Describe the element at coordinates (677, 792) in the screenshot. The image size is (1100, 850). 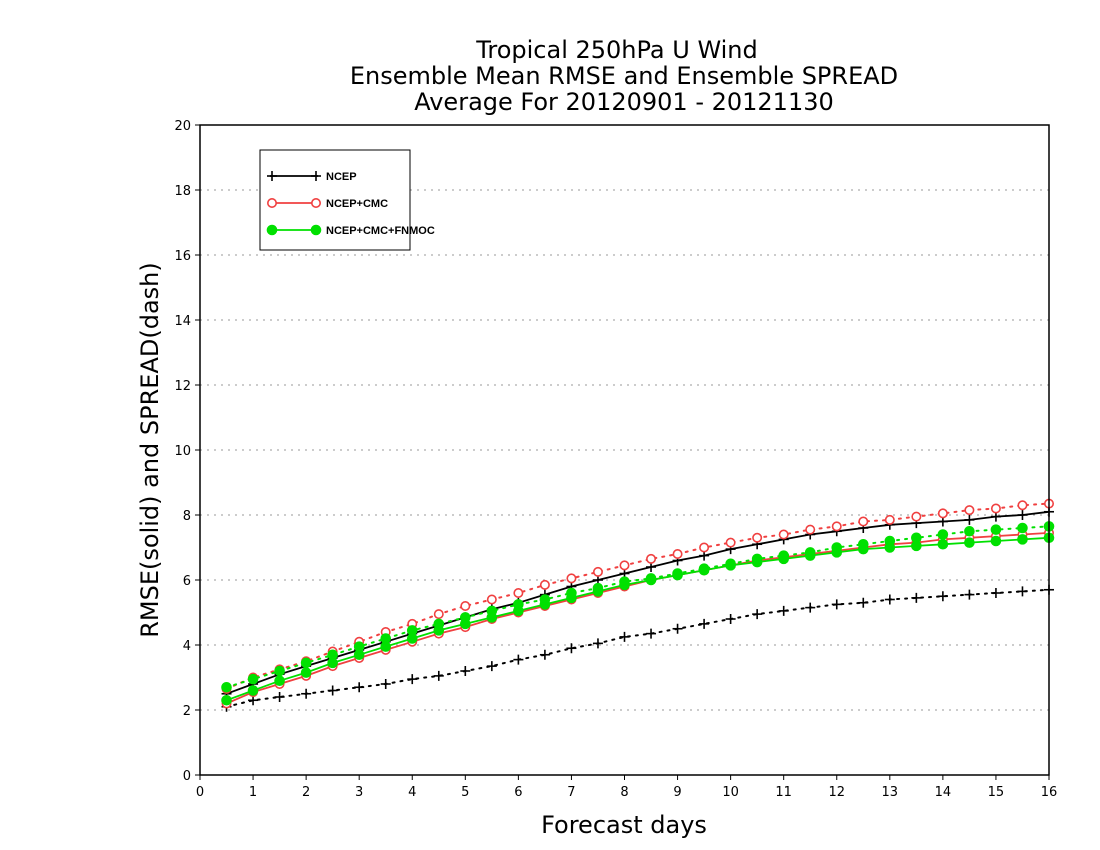
I see `x-tick-label: 9` at that location.